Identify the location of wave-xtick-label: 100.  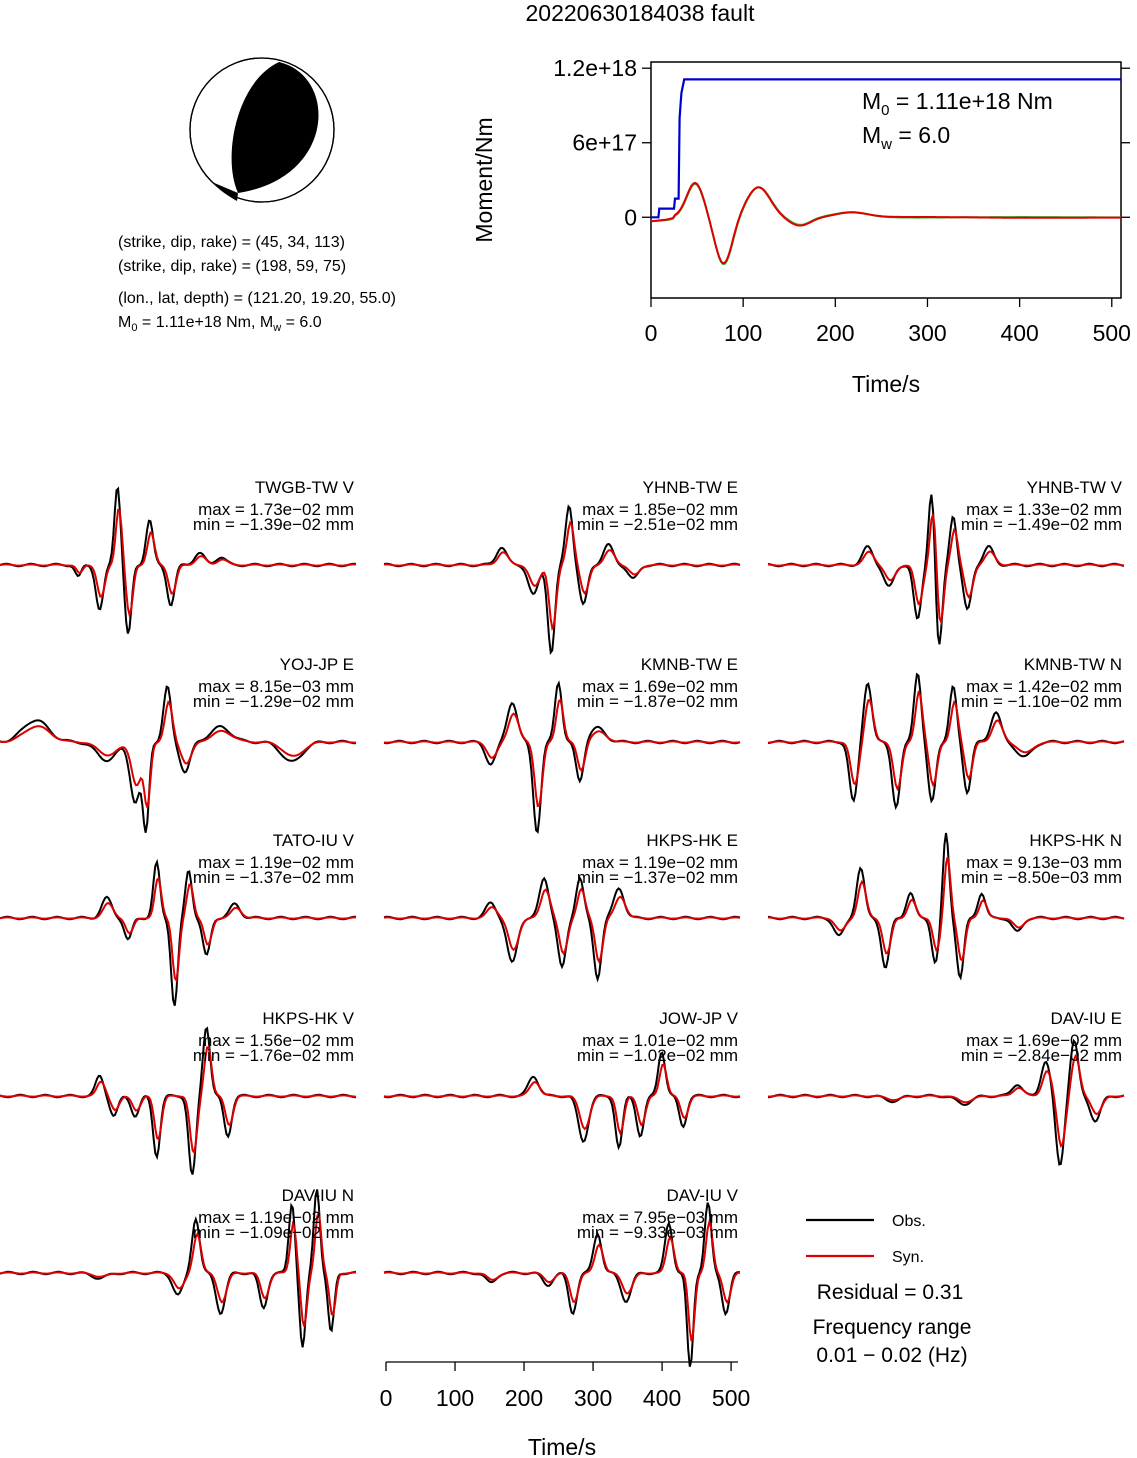
(455, 1398).